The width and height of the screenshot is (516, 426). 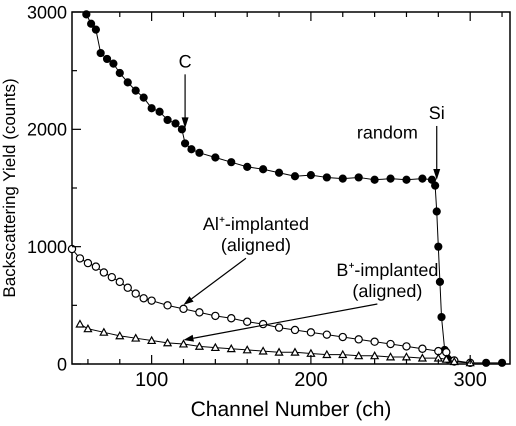 What do you see at coordinates (470, 380) in the screenshot?
I see `x-tick-label: 300` at bounding box center [470, 380].